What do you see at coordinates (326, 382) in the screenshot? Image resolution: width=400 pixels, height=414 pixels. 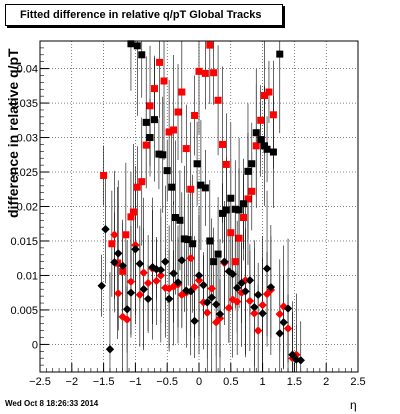 I see `x-tick-label: 2` at bounding box center [326, 382].